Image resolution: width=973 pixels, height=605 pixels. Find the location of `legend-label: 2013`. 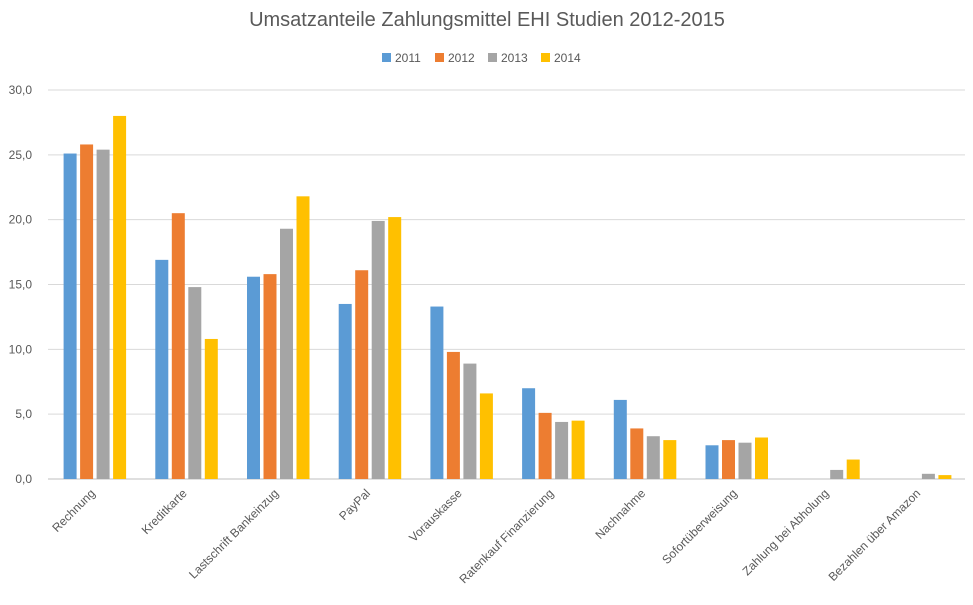

legend-label: 2013 is located at coordinates (514, 58).